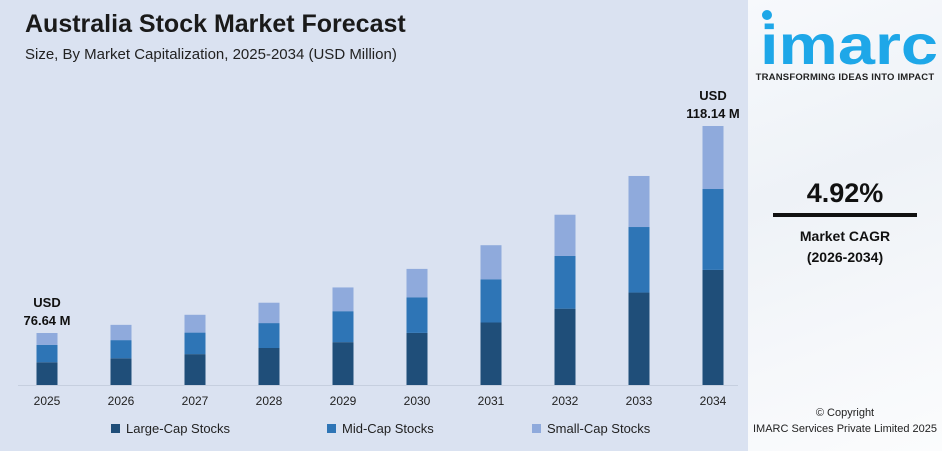 This screenshot has width=942, height=451. I want to click on x-tick-label-2026: 2026, so click(121, 401).